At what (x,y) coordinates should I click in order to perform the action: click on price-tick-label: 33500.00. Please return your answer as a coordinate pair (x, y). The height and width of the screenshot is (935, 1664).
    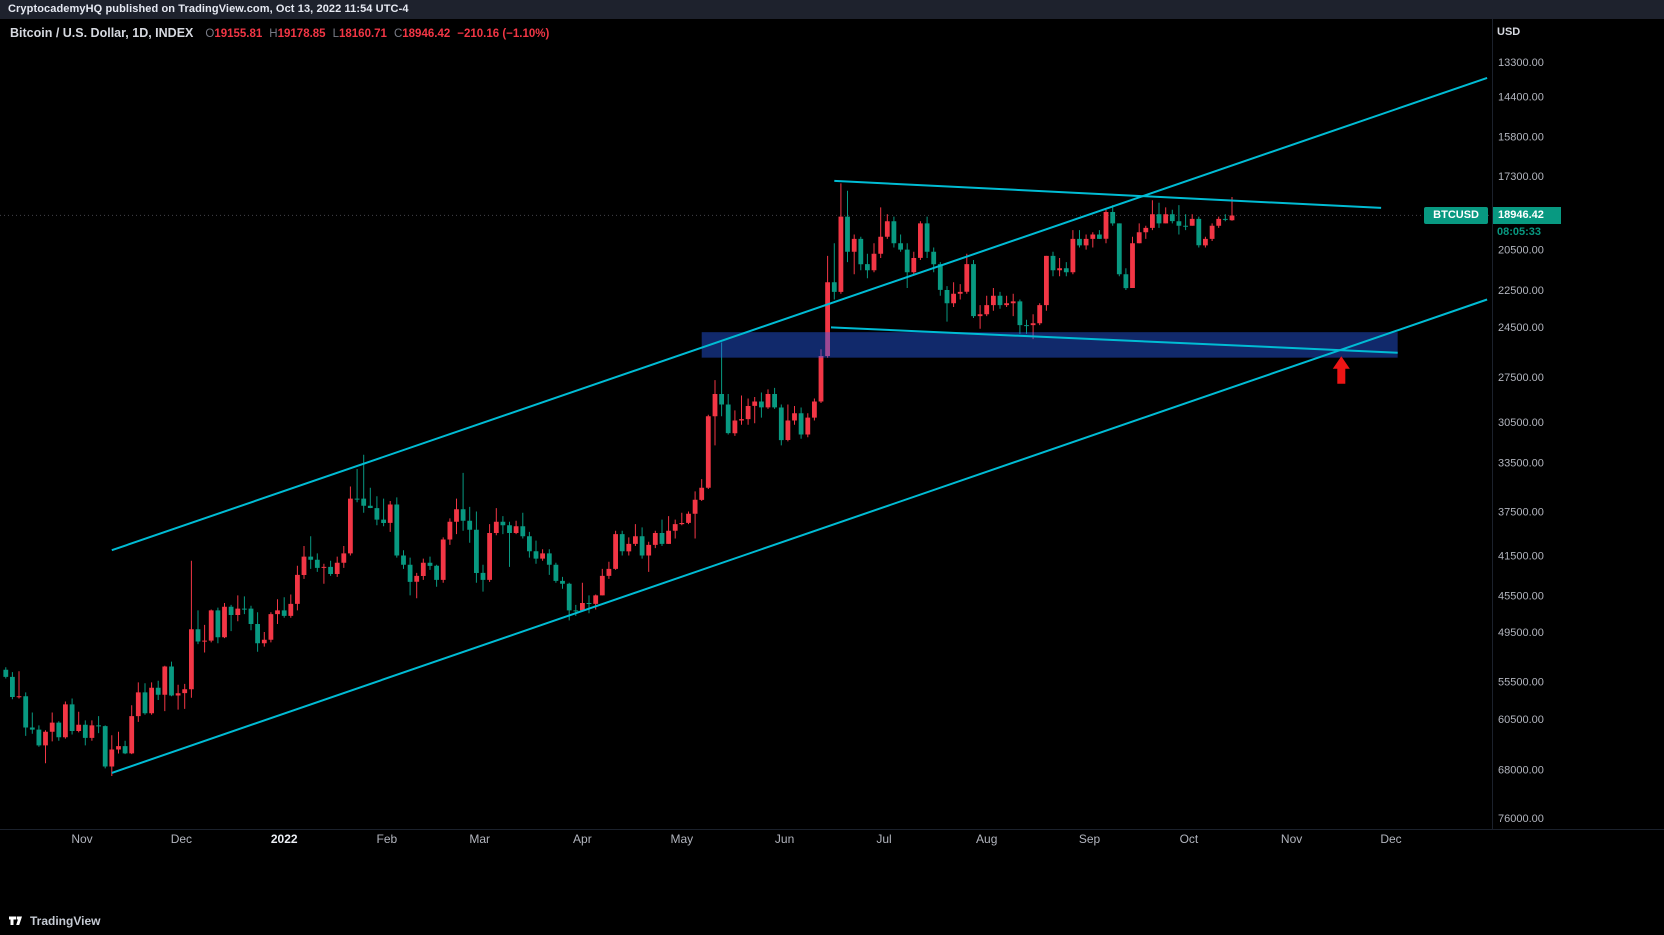
    Looking at the image, I should click on (1521, 464).